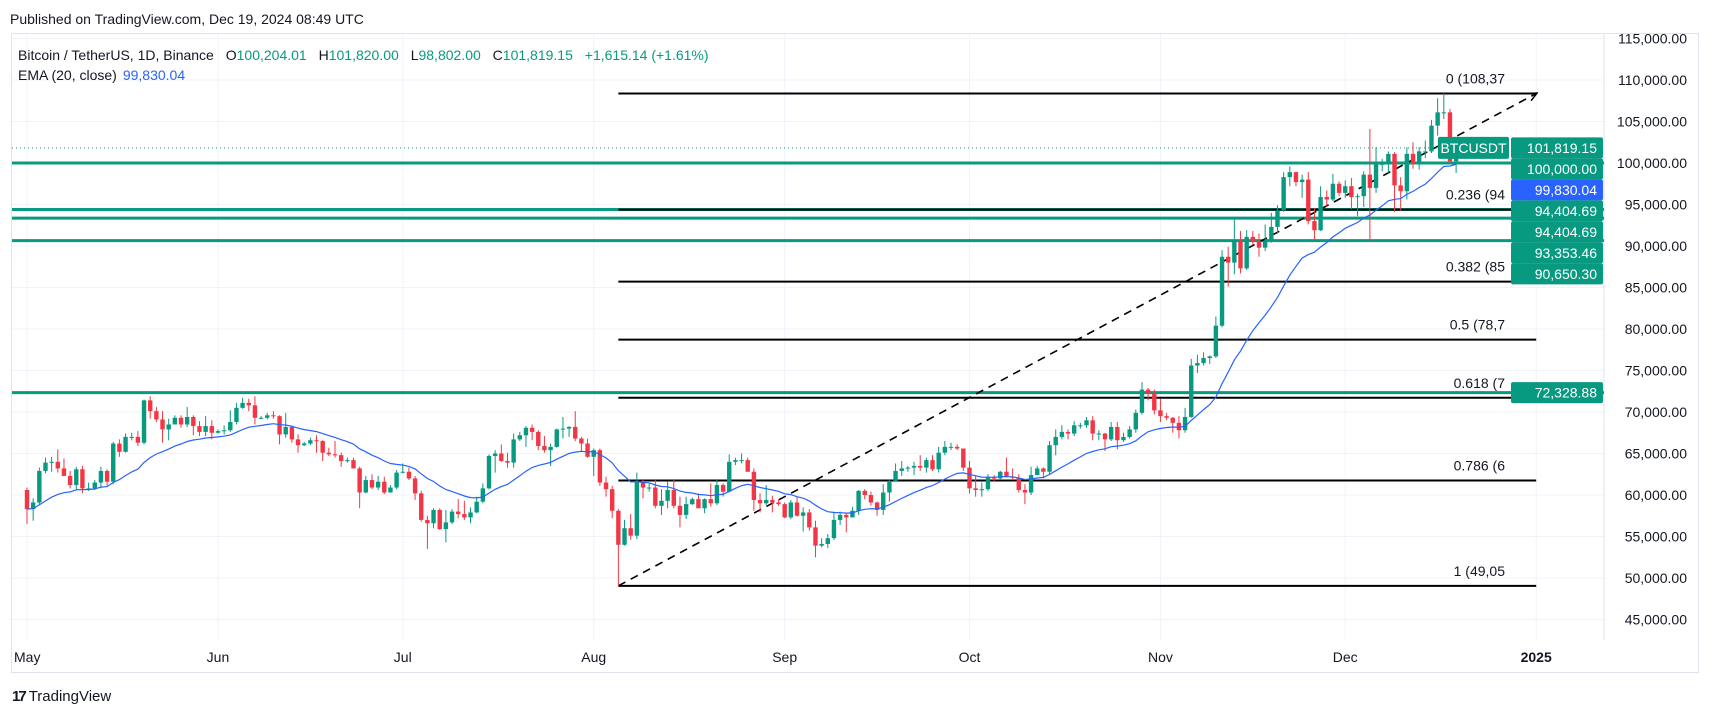  What do you see at coordinates (1473, 148) in the screenshot?
I see `symbol-tag-text: BTCUSDT` at bounding box center [1473, 148].